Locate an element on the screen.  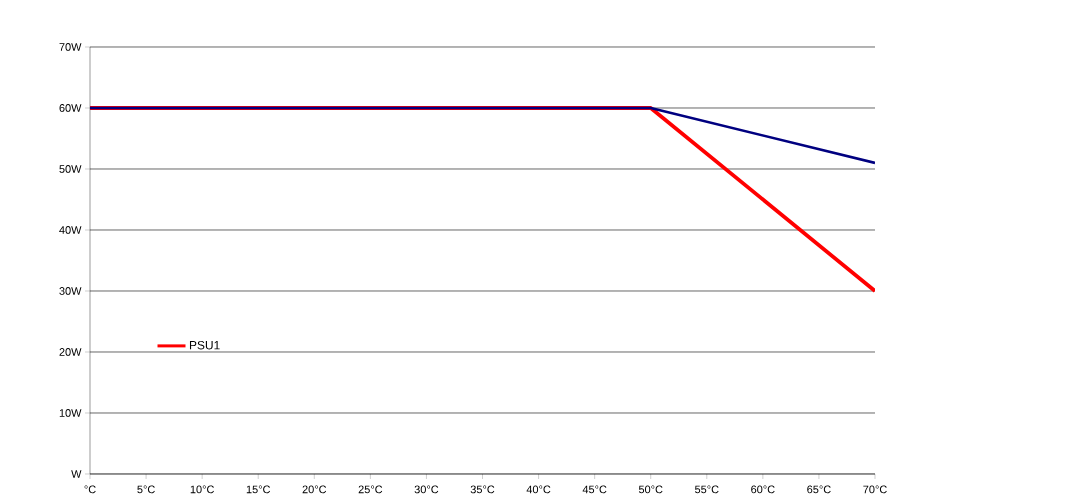
x-tick-label: 60°C is located at coordinates (763, 489).